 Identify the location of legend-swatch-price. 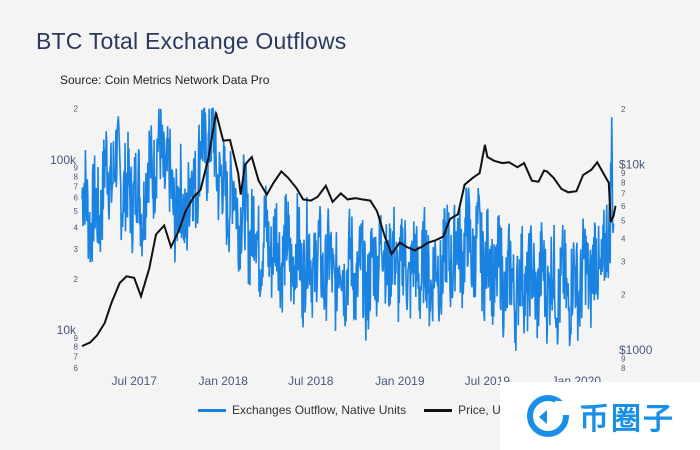
(438, 410).